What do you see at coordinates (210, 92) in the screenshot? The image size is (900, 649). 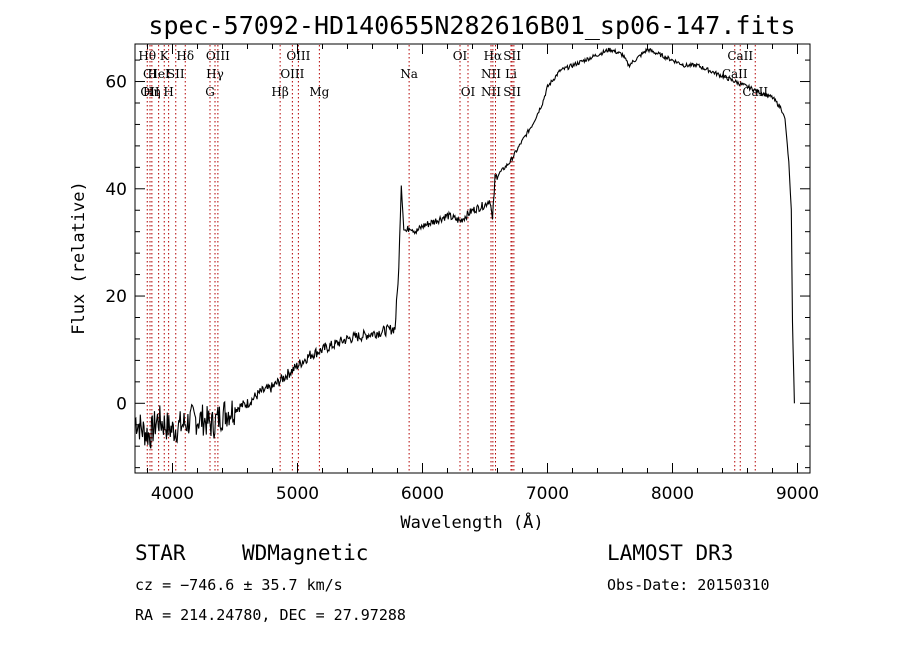 I see `line-label: G` at bounding box center [210, 92].